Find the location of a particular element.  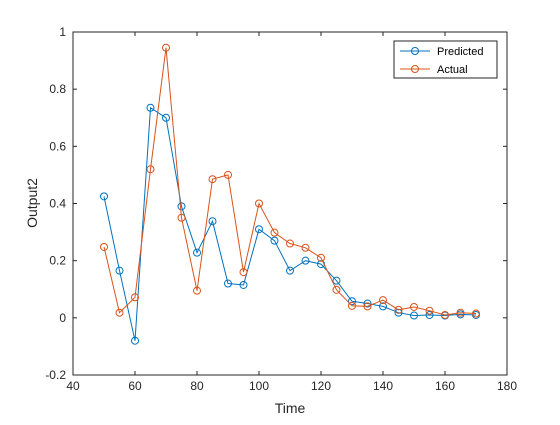

legend-label-predicted: Predicted is located at coordinates (460, 52).